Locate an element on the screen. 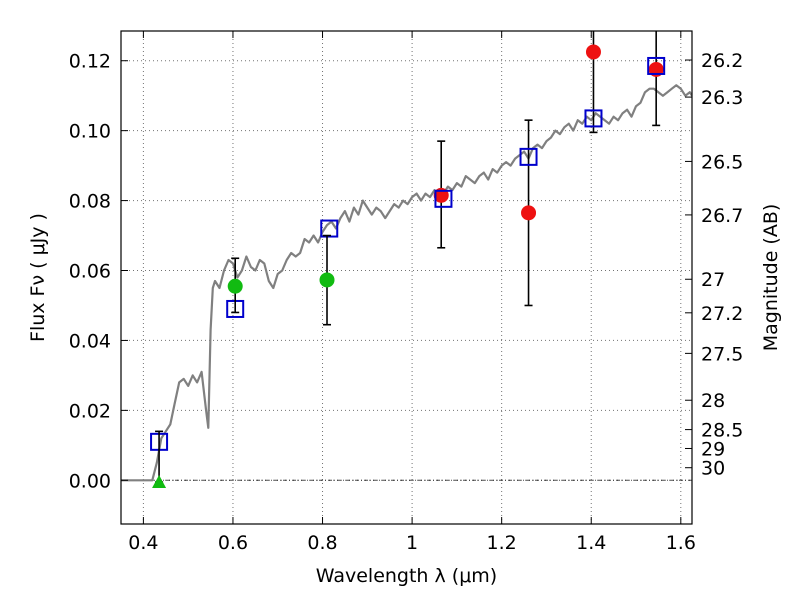  magnitude-tick-label: 27 is located at coordinates (713, 280).